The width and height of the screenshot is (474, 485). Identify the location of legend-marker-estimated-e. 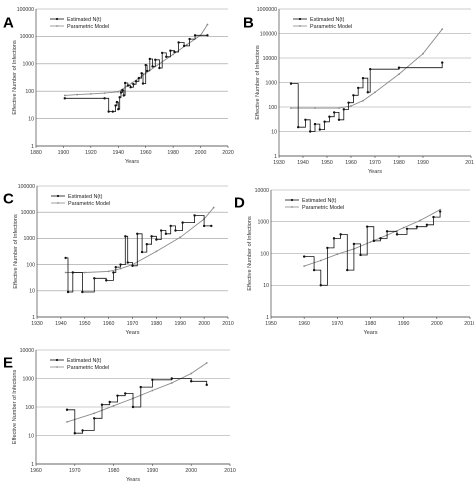
(57, 360).